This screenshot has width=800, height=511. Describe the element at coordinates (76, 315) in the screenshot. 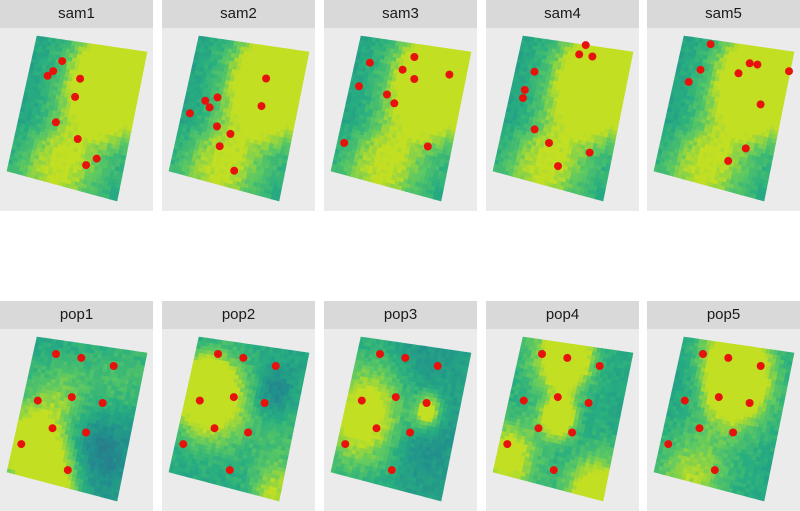

I see `facet-strip-label: pop1` at that location.